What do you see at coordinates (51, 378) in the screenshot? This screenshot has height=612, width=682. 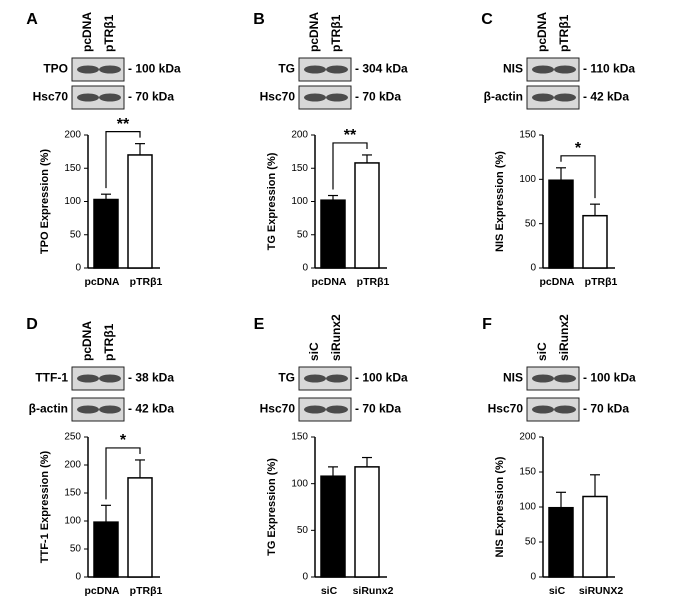 I see `blot-protein: TTF-1` at bounding box center [51, 378].